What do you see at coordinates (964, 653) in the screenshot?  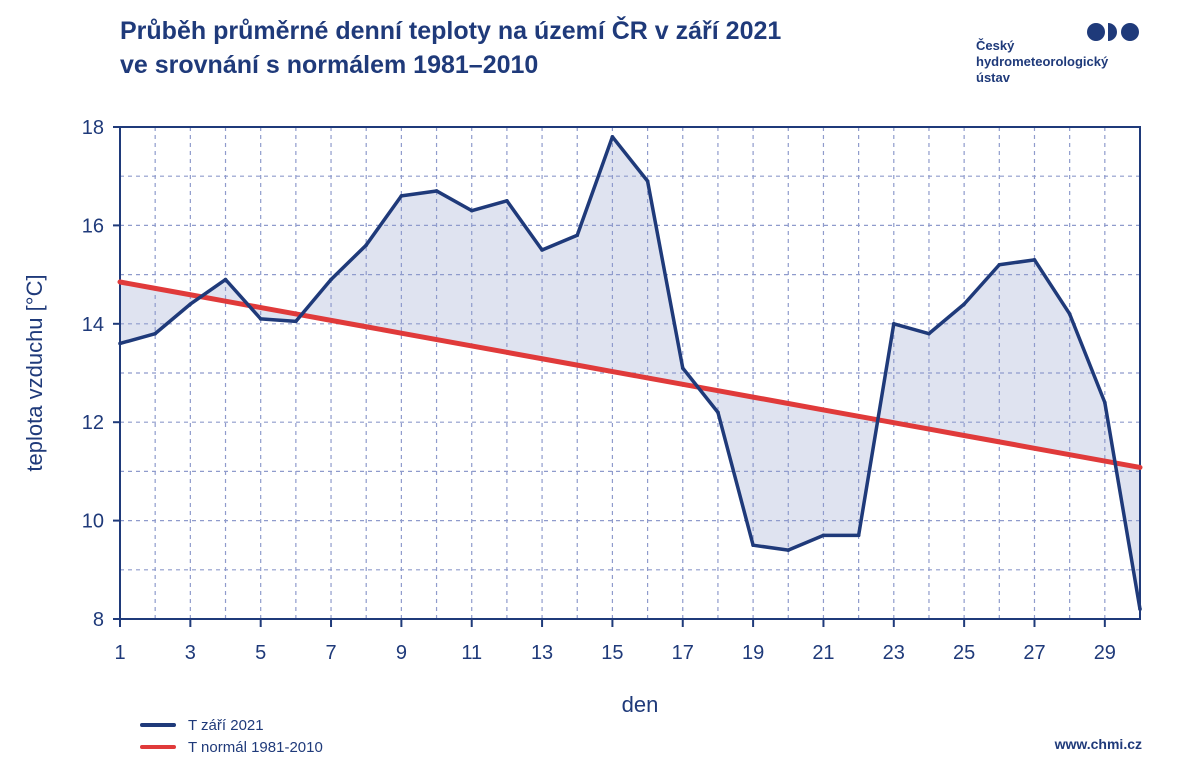 I see `x-tick-label: 25` at bounding box center [964, 653].